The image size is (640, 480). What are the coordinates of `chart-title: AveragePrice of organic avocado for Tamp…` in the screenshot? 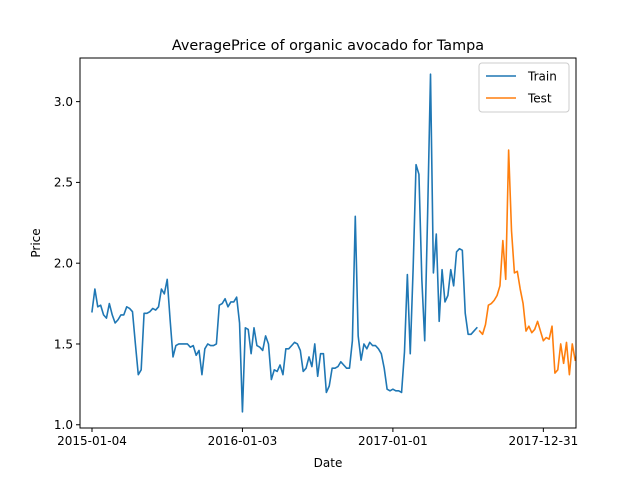 It's located at (328, 46).